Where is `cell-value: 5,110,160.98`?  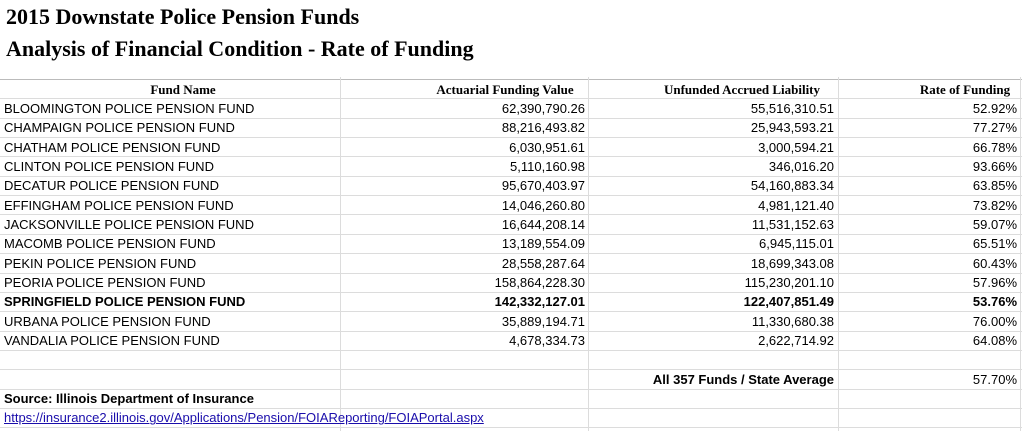 cell-value: 5,110,160.98 is located at coordinates (547, 166).